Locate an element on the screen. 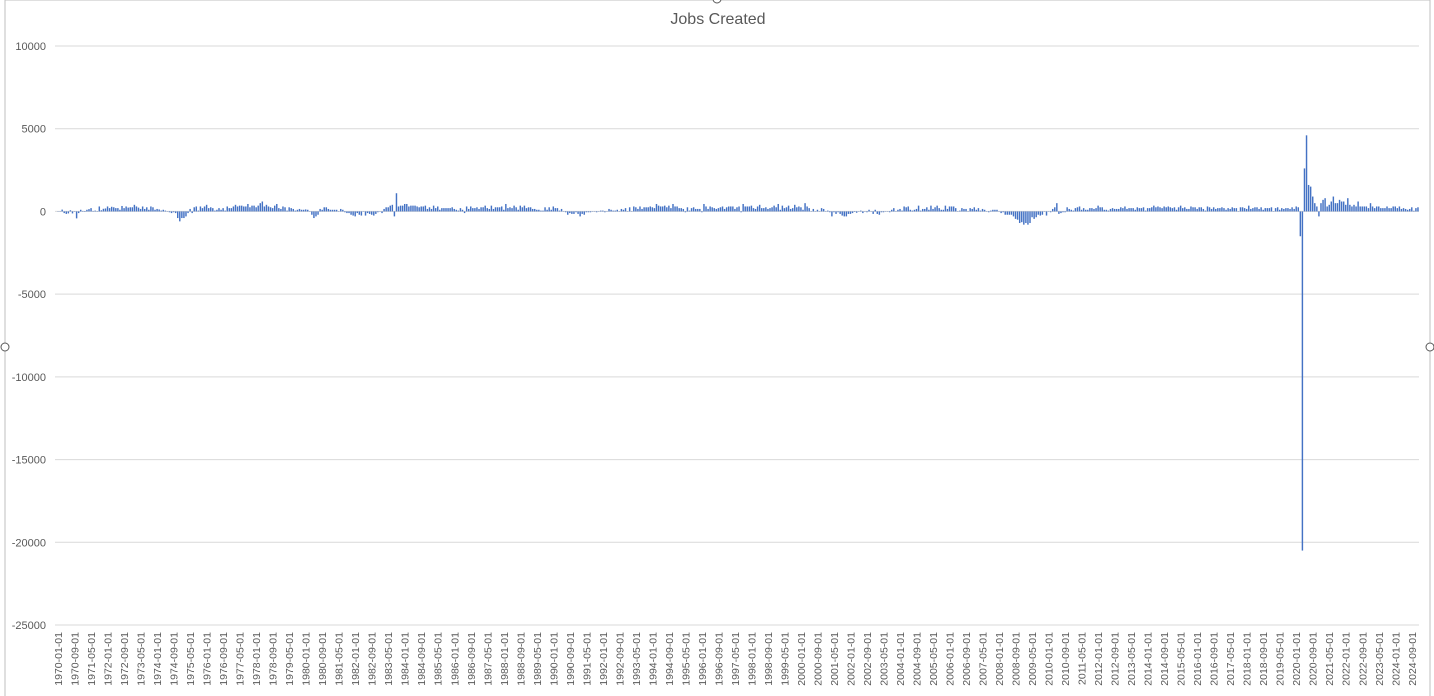 This screenshot has height=696, width=1434. x-tick-label: 2020-01-01 is located at coordinates (1297, 659).